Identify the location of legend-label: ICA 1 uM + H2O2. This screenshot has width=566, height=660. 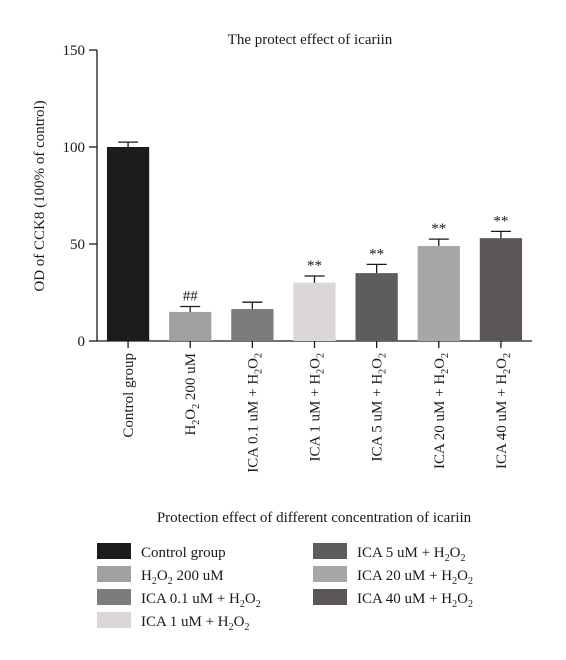
(195, 623).